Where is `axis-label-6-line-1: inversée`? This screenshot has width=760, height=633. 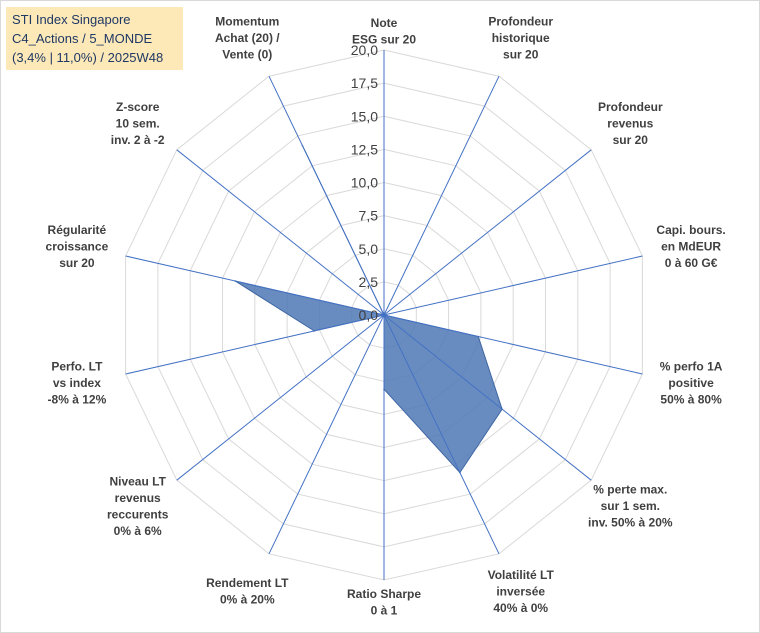 axis-label-6-line-1: inversée is located at coordinates (520, 591).